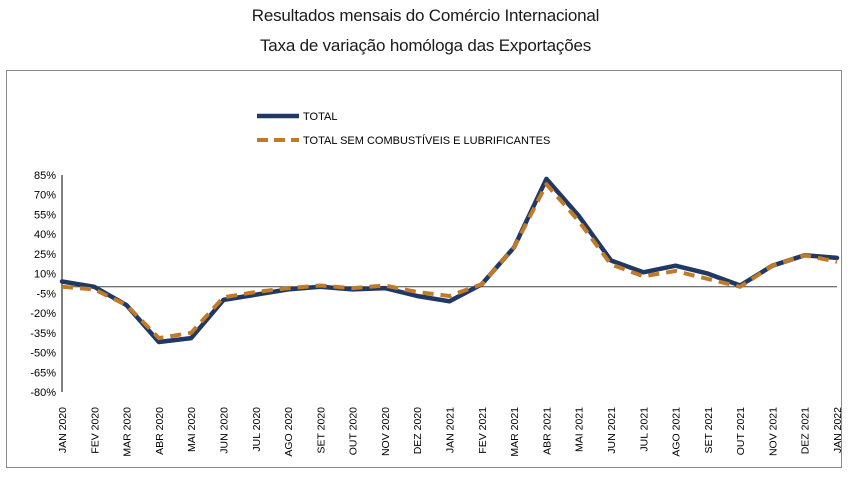 This screenshot has width=851, height=477. I want to click on x-tick-label: AGO 2020, so click(289, 432).